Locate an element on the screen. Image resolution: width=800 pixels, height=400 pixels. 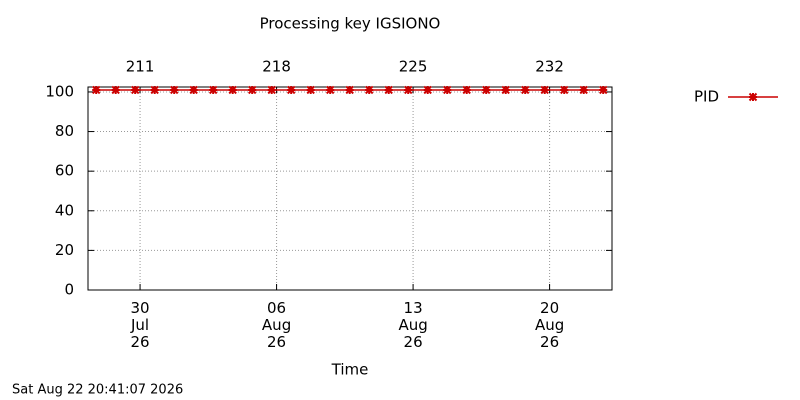
y-tick-label: 60 is located at coordinates (64, 171).